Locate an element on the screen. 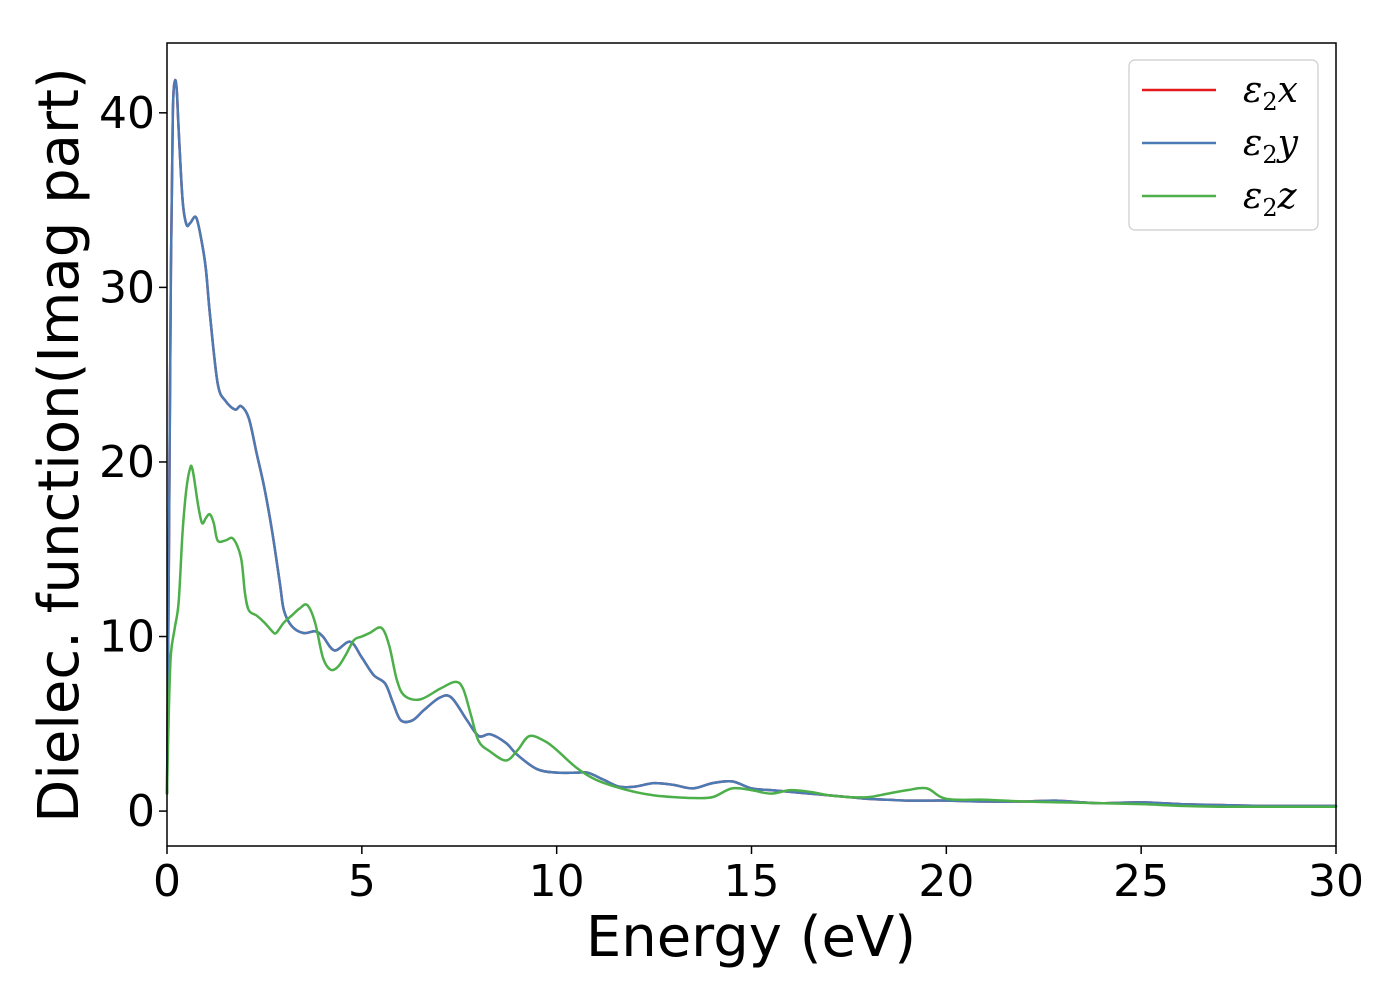 The image size is (1400, 1004). x-axis-label: Energy (eV) is located at coordinates (751, 937).